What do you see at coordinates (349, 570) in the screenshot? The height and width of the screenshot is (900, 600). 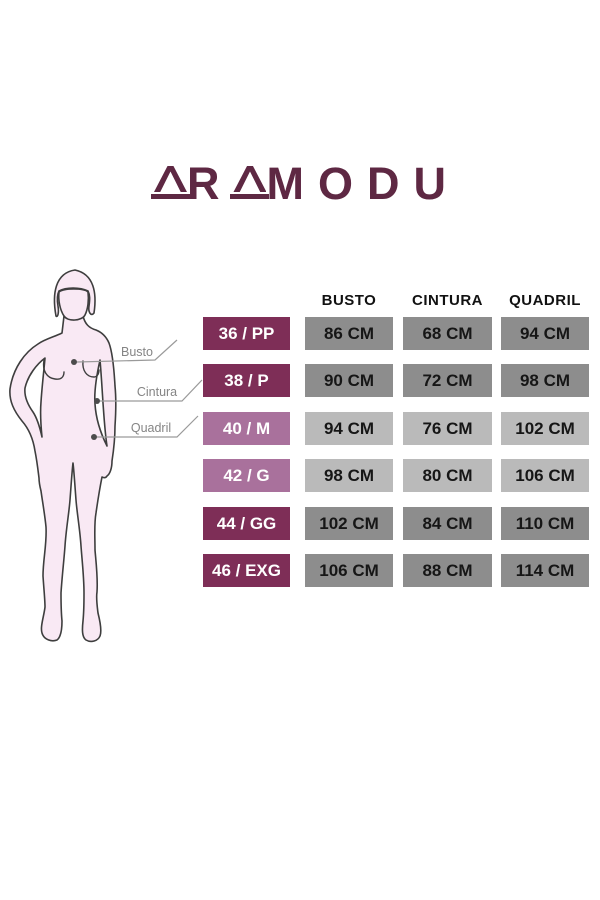 I see `busto-value: 106 CM` at bounding box center [349, 570].